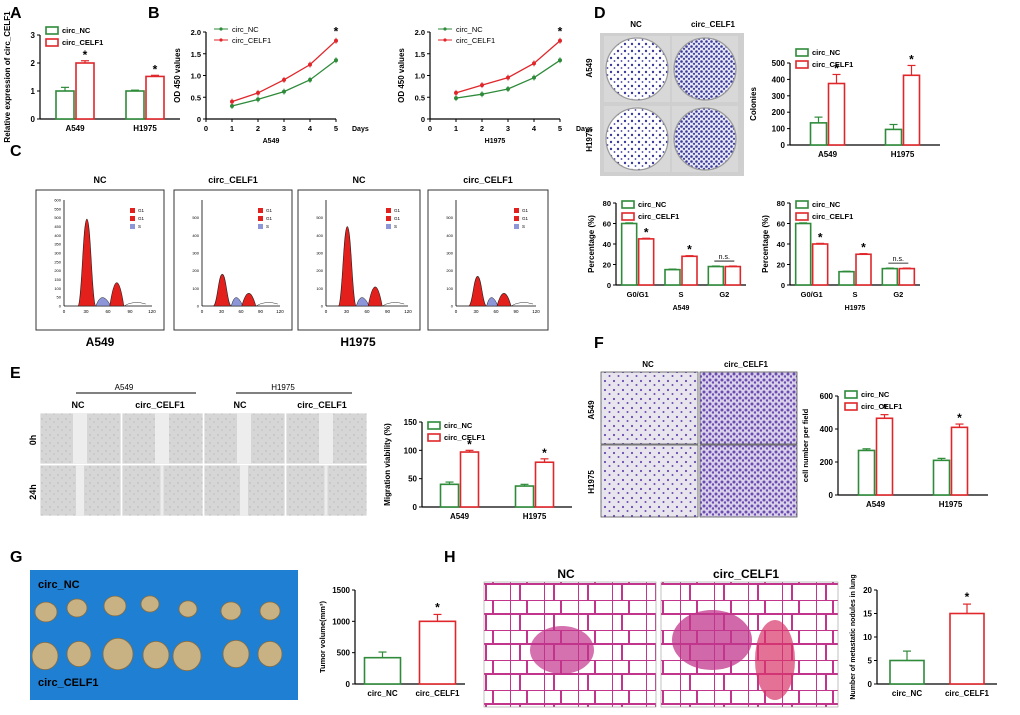 The image size is (1020, 715). Describe the element at coordinates (599, 343) in the screenshot. I see `panel-letter-f: F` at that location.